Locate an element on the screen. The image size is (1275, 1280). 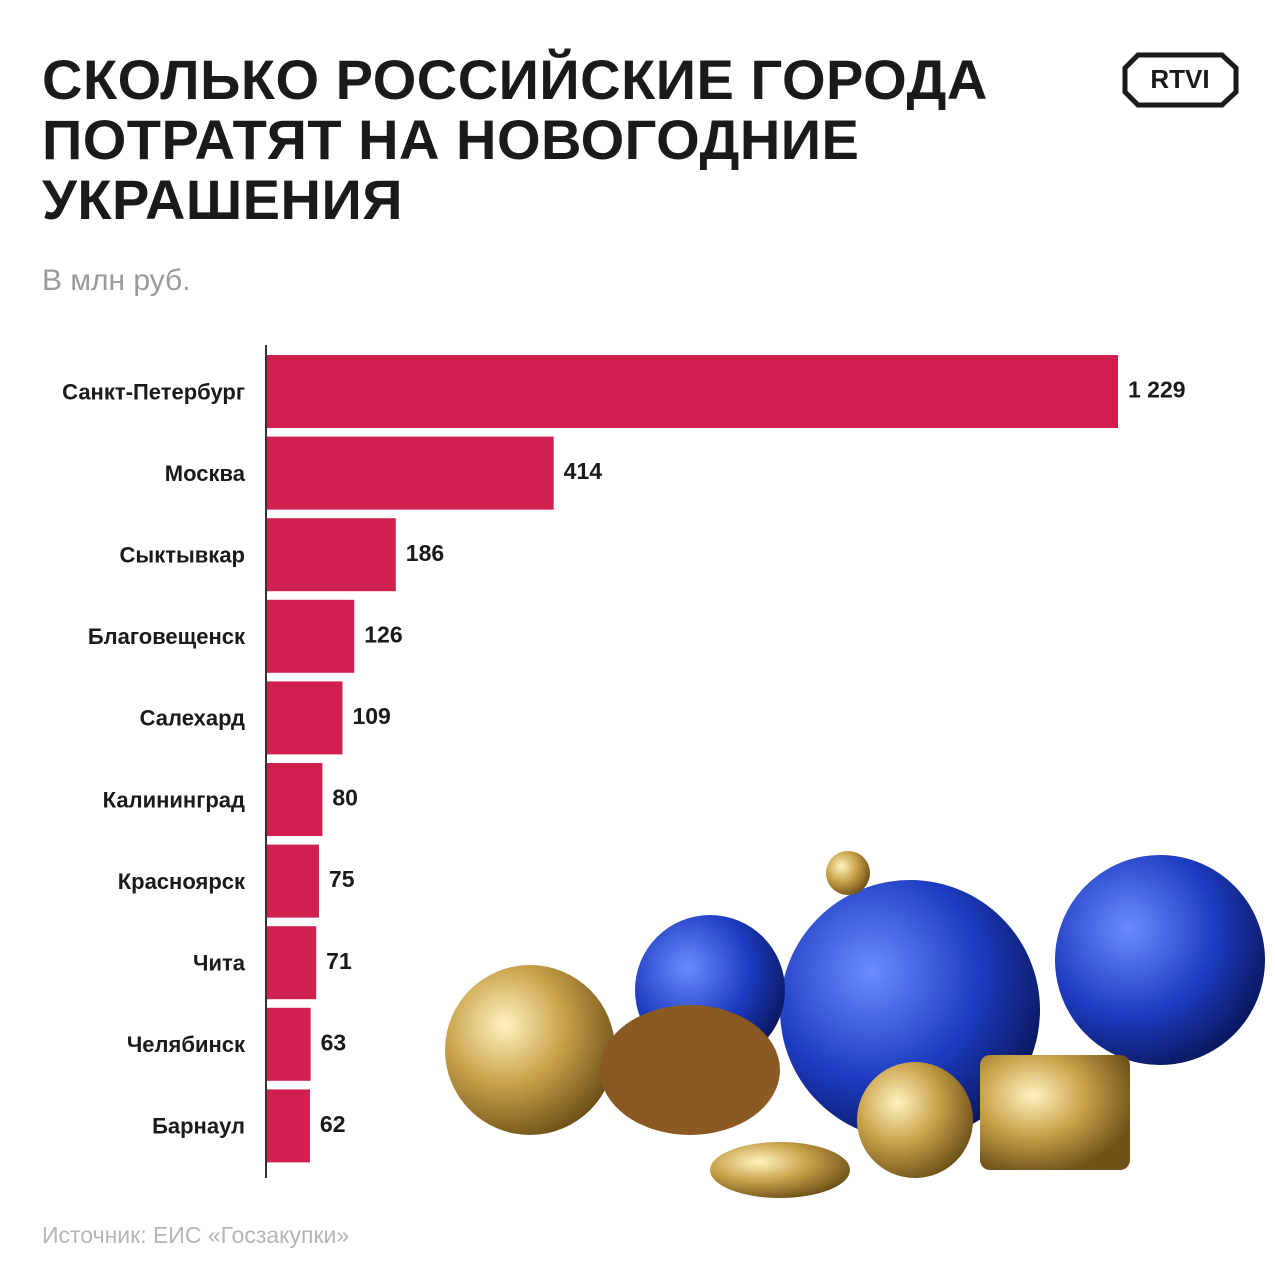
category-label: Челябинск is located at coordinates (186, 1044).